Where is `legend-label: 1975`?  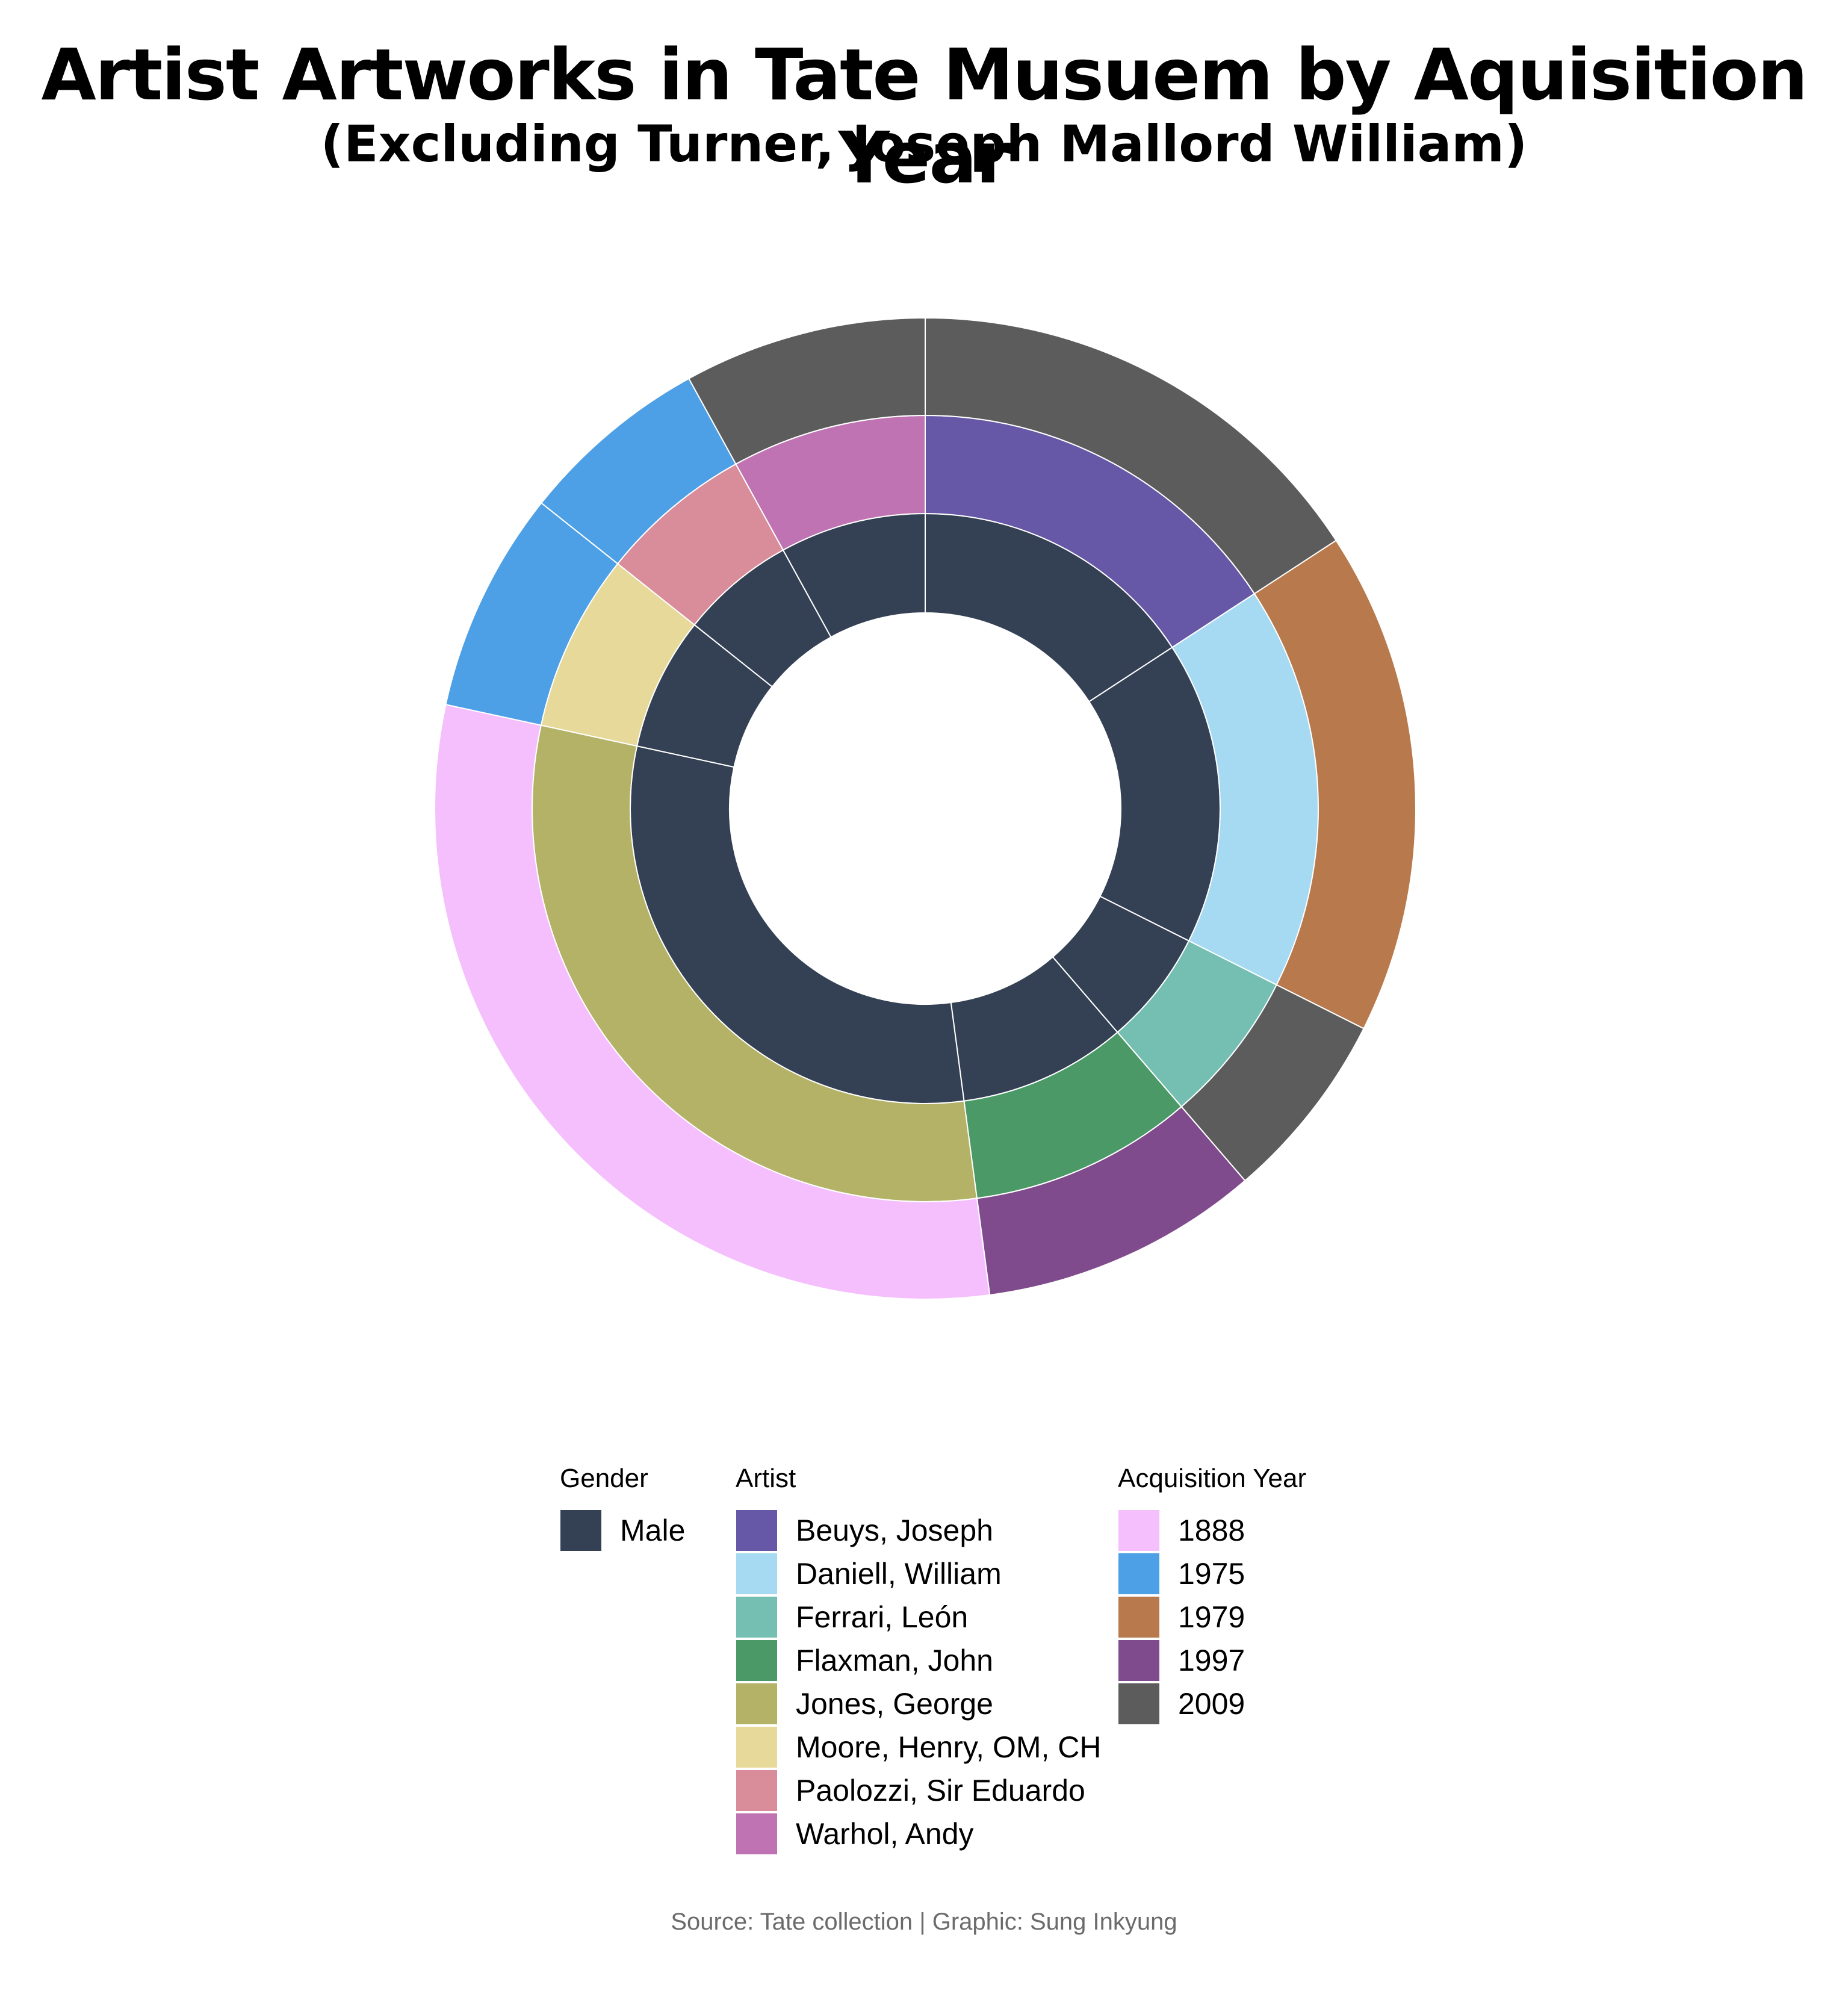
legend-label: 1975 is located at coordinates (1211, 1574).